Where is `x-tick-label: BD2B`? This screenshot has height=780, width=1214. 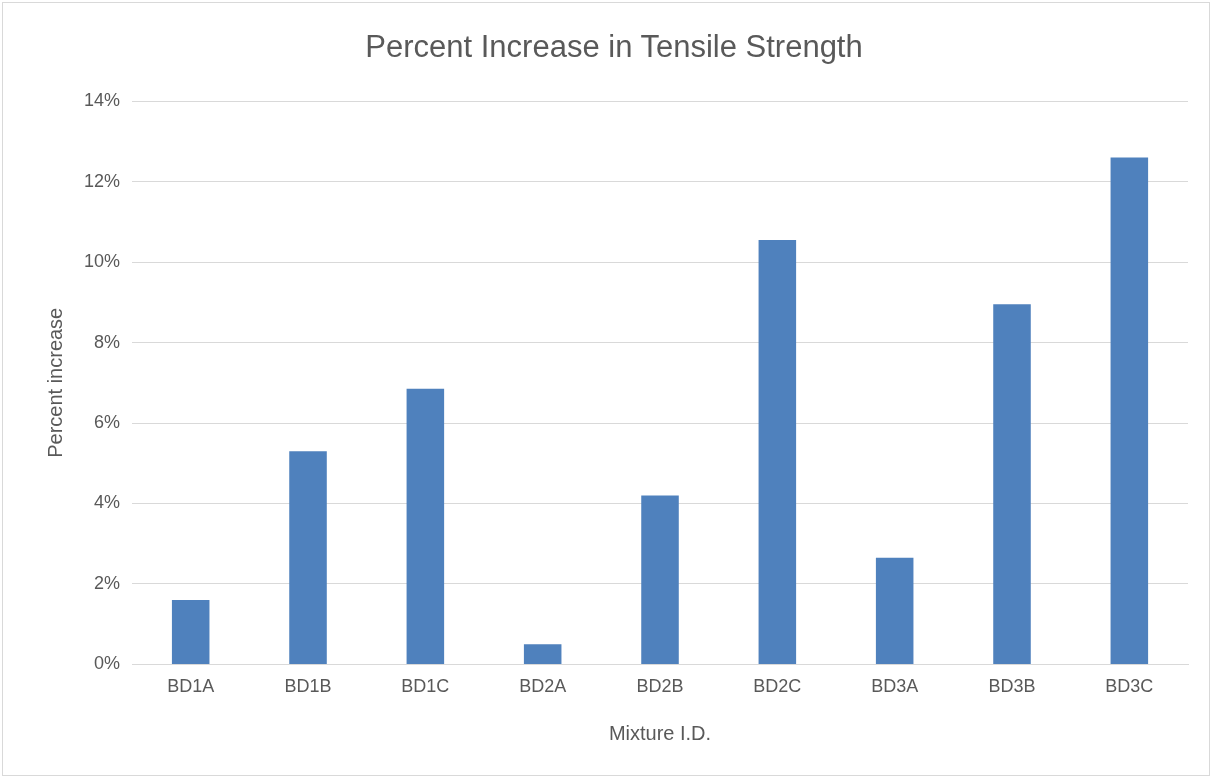 x-tick-label: BD2B is located at coordinates (660, 686).